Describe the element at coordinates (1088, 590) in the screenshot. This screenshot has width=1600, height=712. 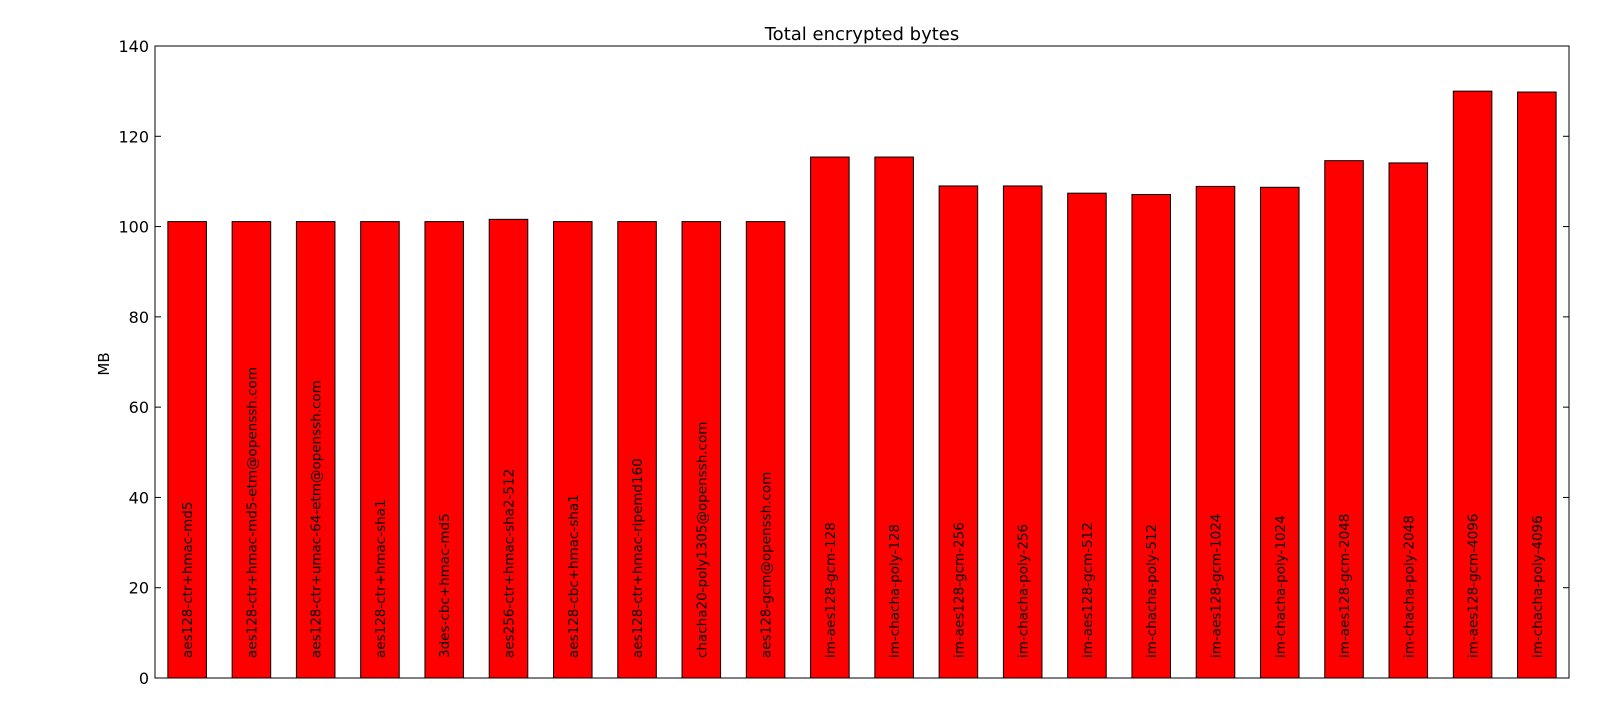
I see `bar-label: im-aes128-gcm-512` at that location.